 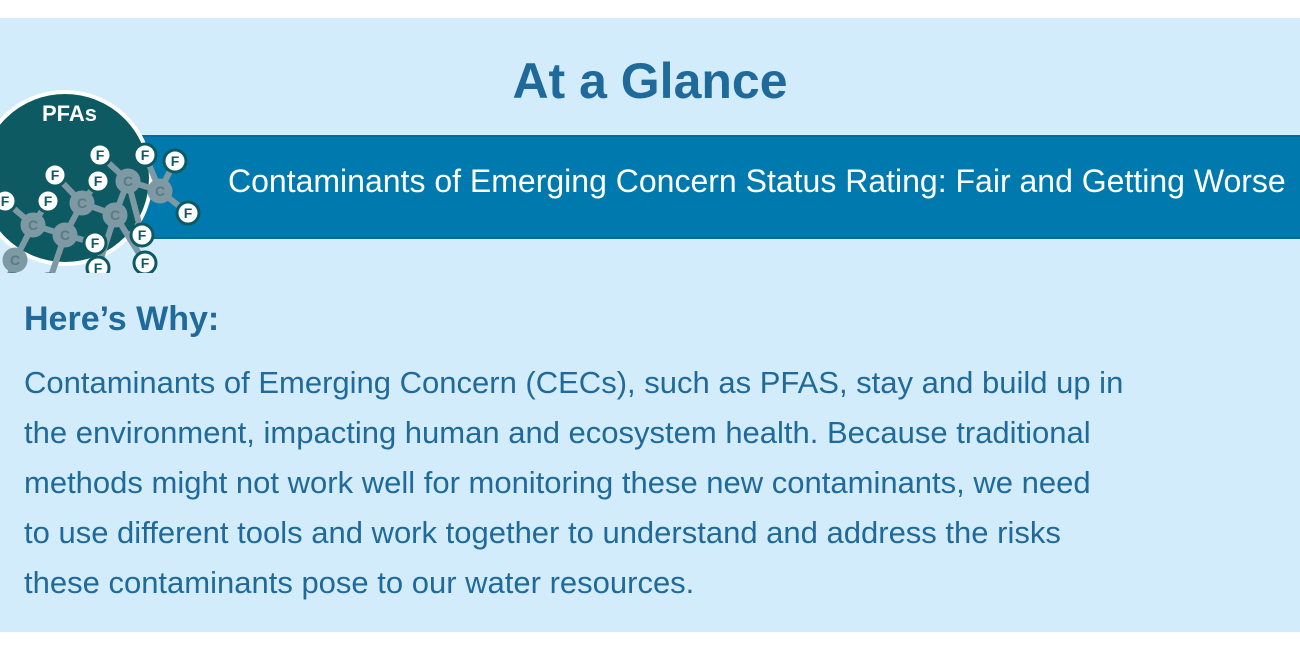 I want to click on pfas-molecule-icon: PFAs CCCCCCCFFFFFFFFFFFFFFF, so click(x=100, y=181).